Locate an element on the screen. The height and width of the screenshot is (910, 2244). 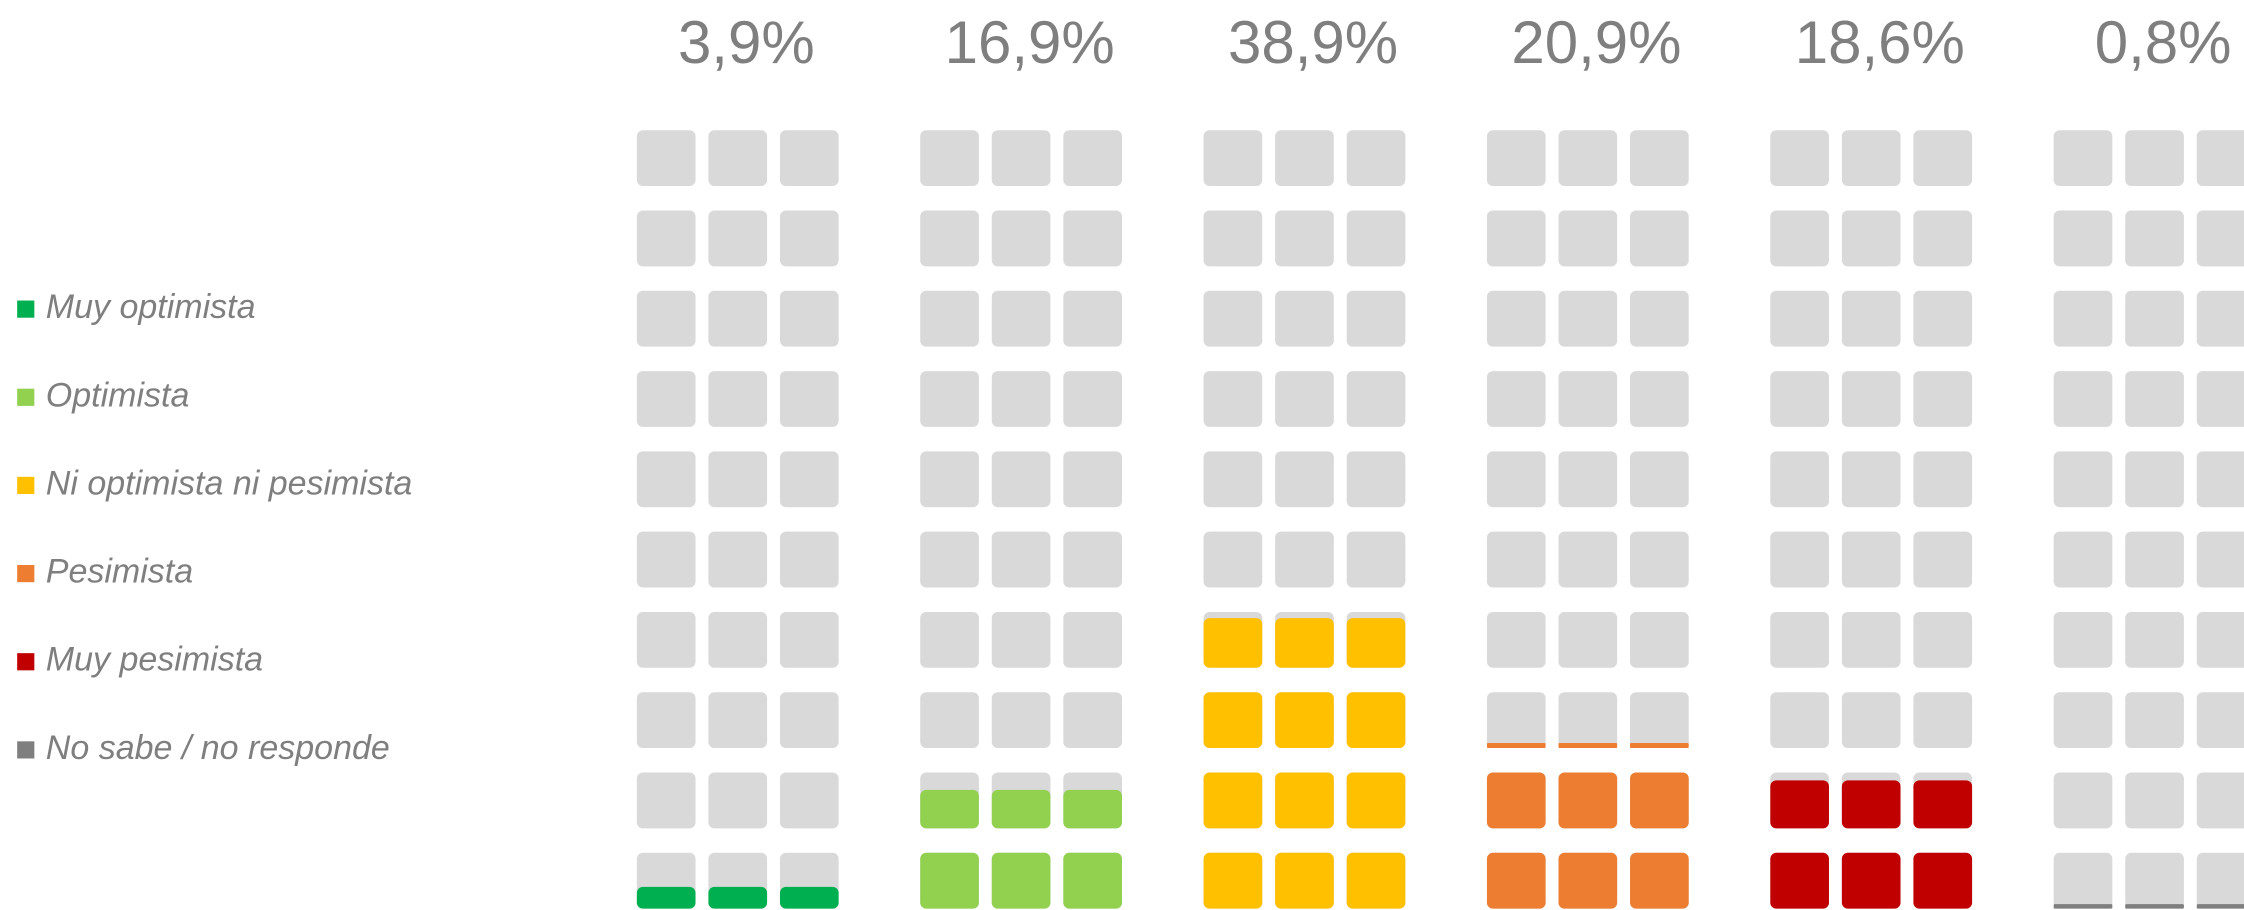
legend-swatch is located at coordinates (26, 309).